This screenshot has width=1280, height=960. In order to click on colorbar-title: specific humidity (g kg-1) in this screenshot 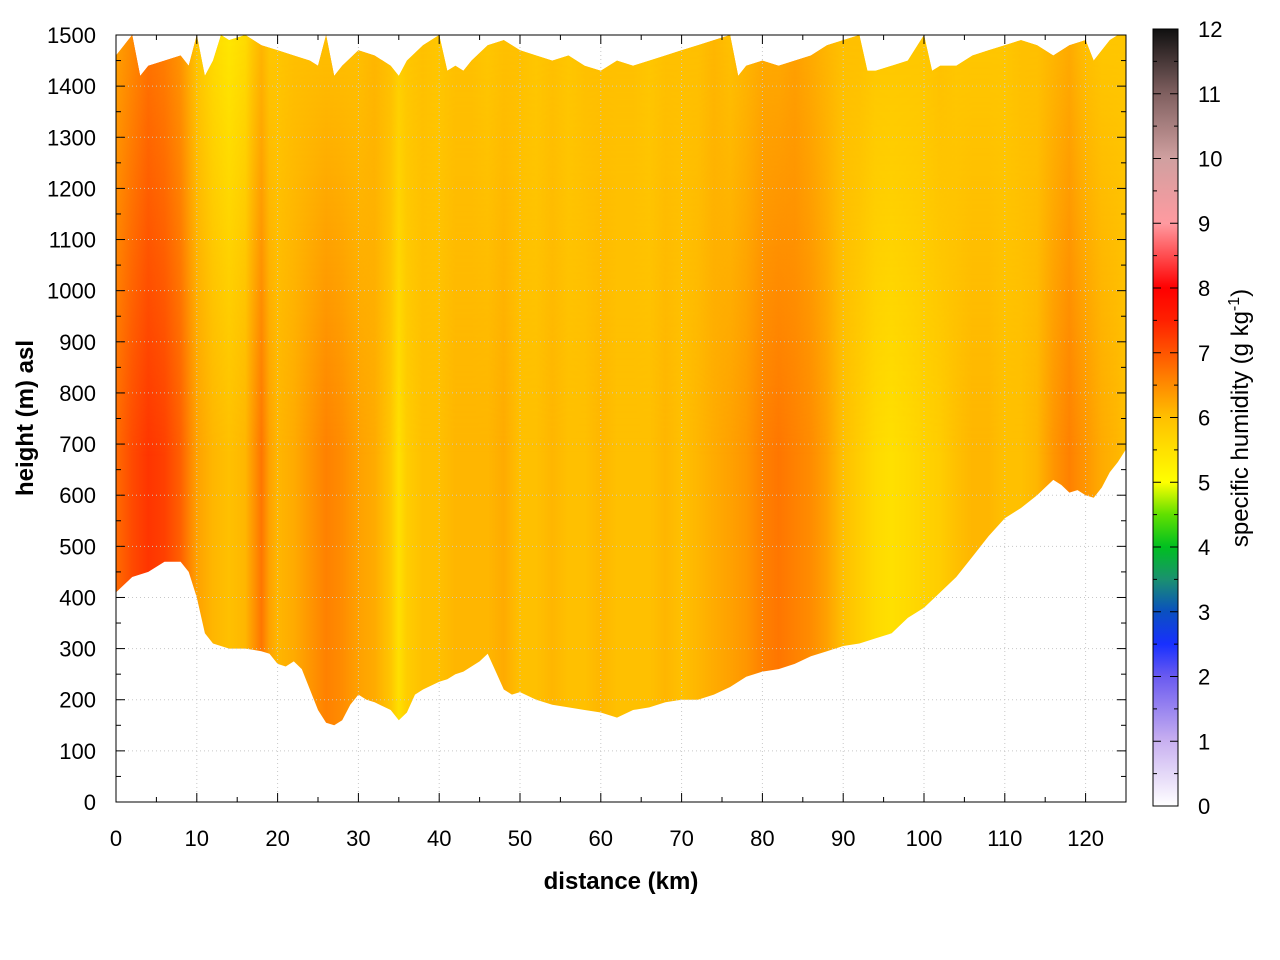, I will do `click(1240, 418)`.